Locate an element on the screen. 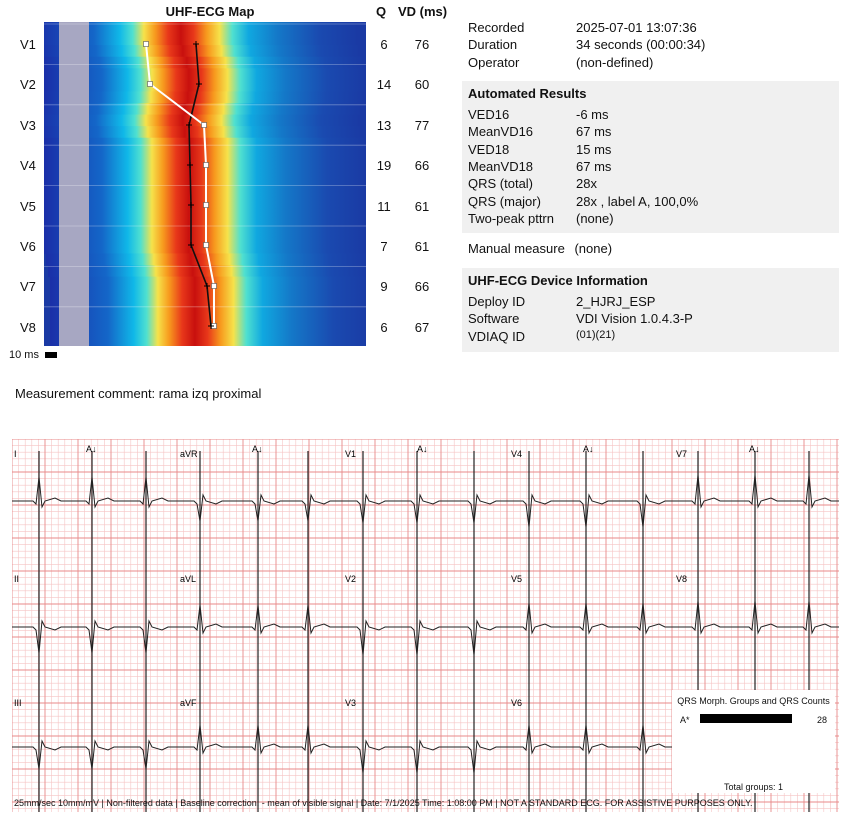 Image resolution: width=843 pixels, height=817 pixels. q-value: 14 is located at coordinates (384, 85).